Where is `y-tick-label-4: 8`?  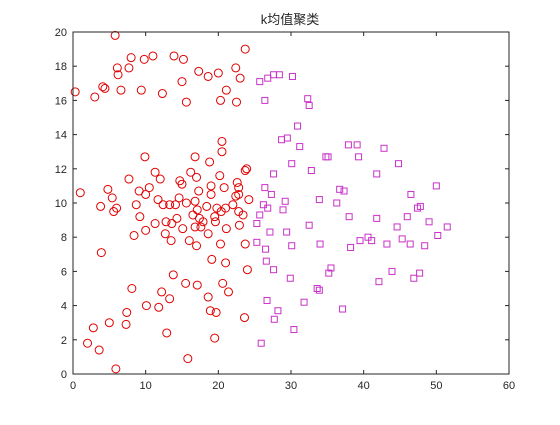
y-tick-label-4: 8 is located at coordinates (64, 238).